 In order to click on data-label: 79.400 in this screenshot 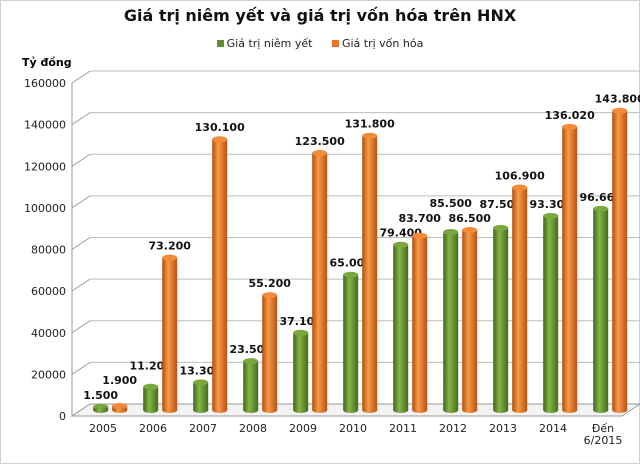, I will do `click(400, 233)`.